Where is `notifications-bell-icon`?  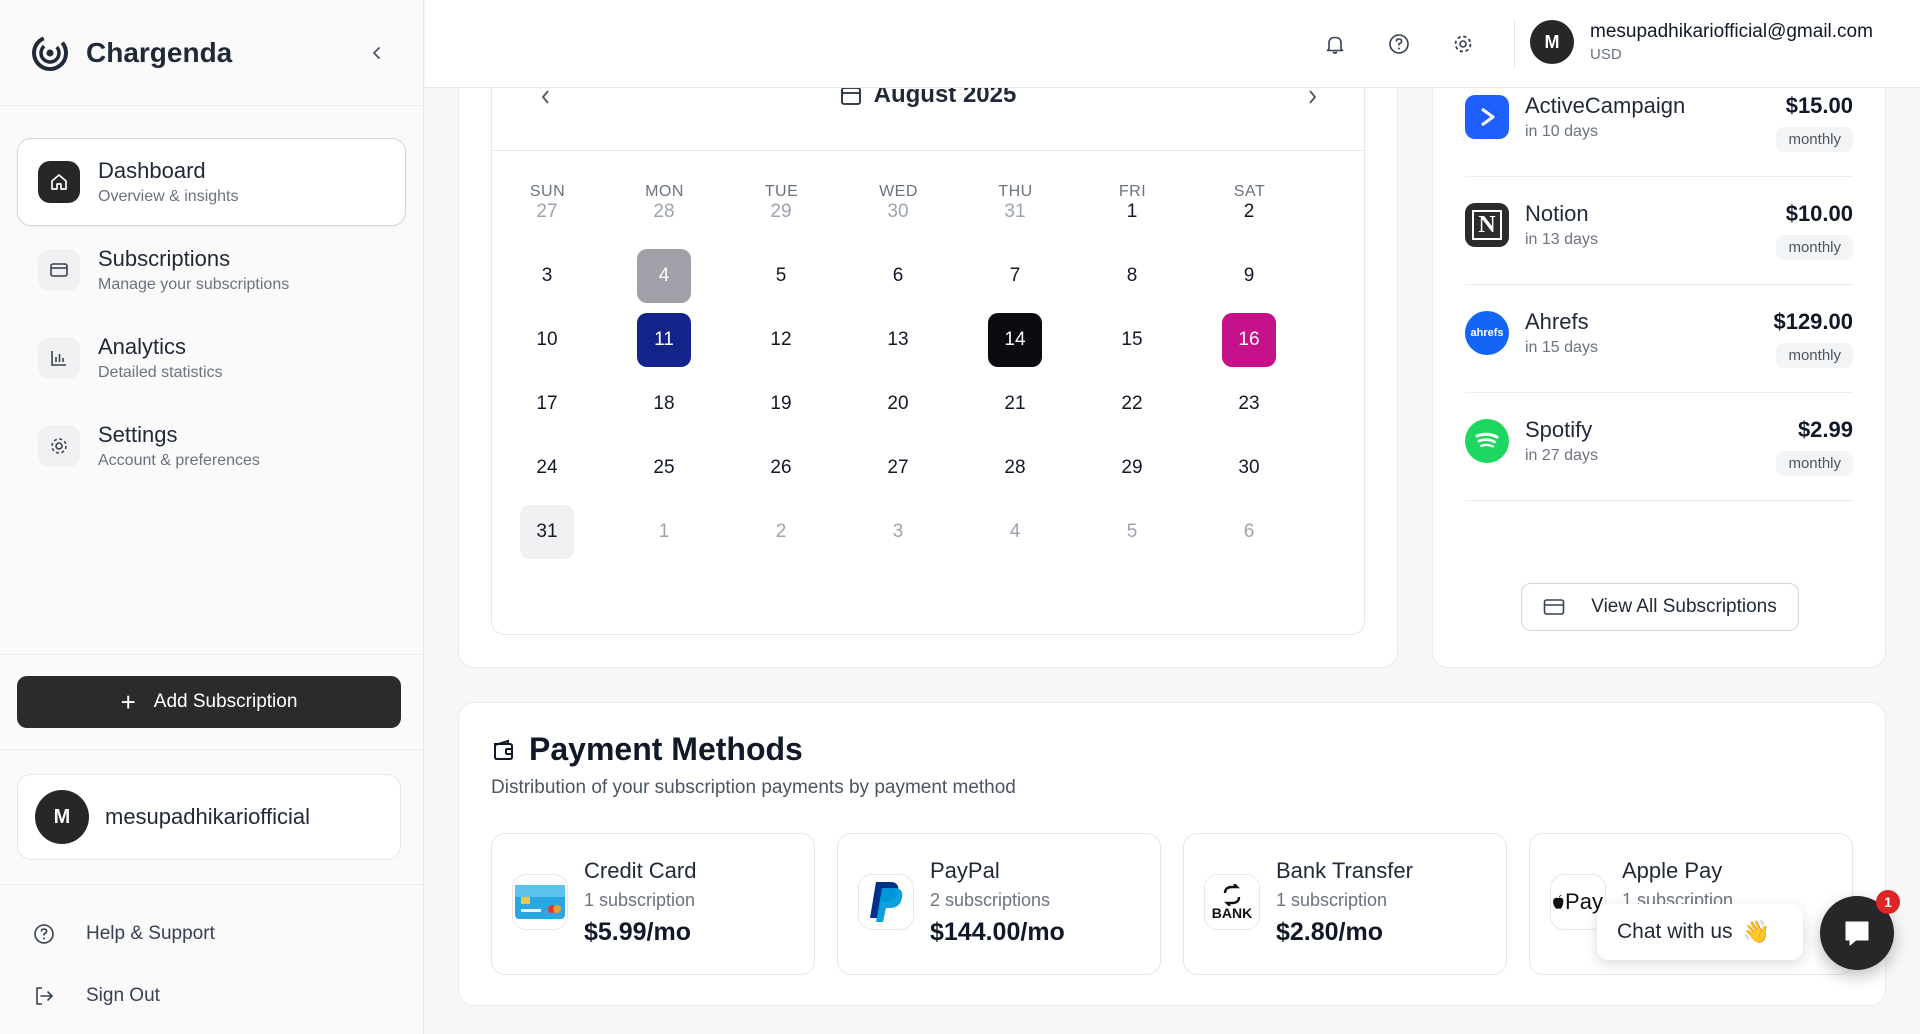 notifications-bell-icon is located at coordinates (1335, 44).